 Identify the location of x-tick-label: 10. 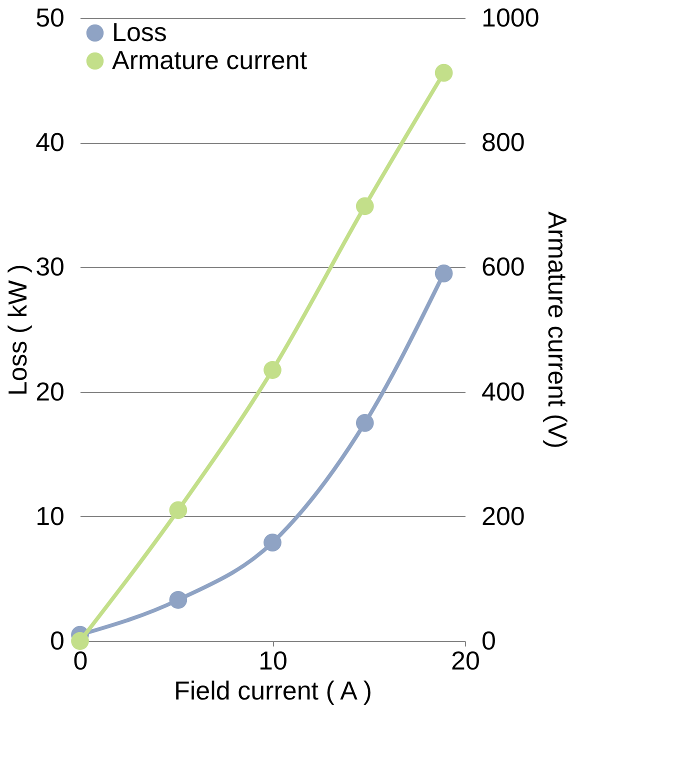
(273, 661).